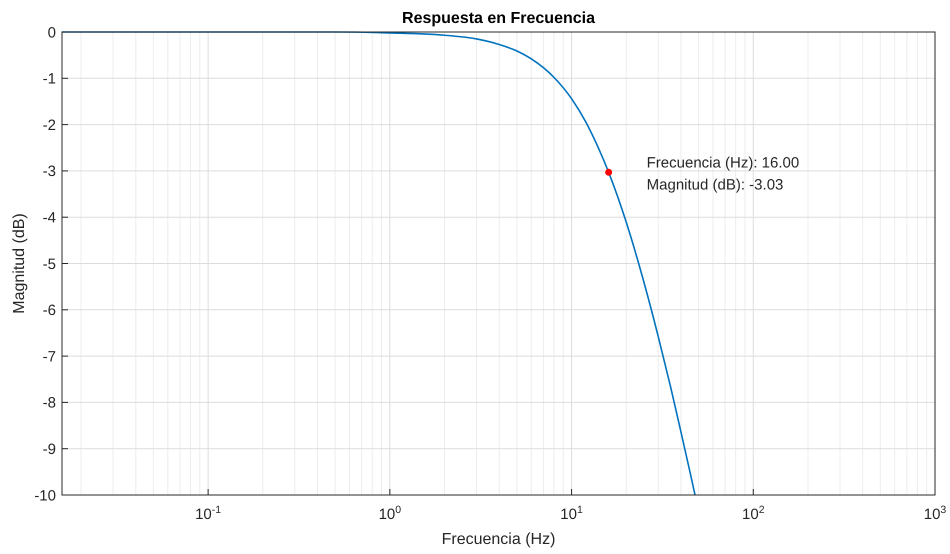 The height and width of the screenshot is (554, 950). What do you see at coordinates (52, 33) in the screenshot?
I see `y-tick-label: 0` at bounding box center [52, 33].